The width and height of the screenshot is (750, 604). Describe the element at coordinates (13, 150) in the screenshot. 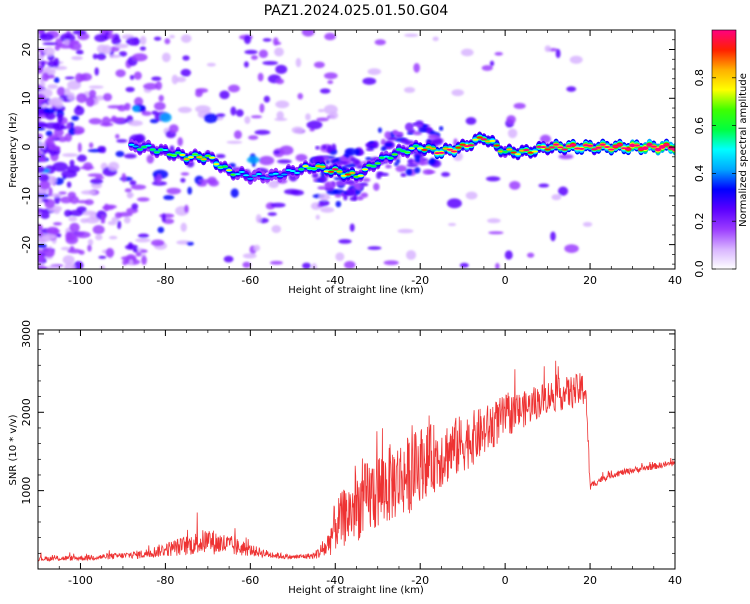

I see `heatmap-y-axis-label: Frequency (Hz)` at that location.